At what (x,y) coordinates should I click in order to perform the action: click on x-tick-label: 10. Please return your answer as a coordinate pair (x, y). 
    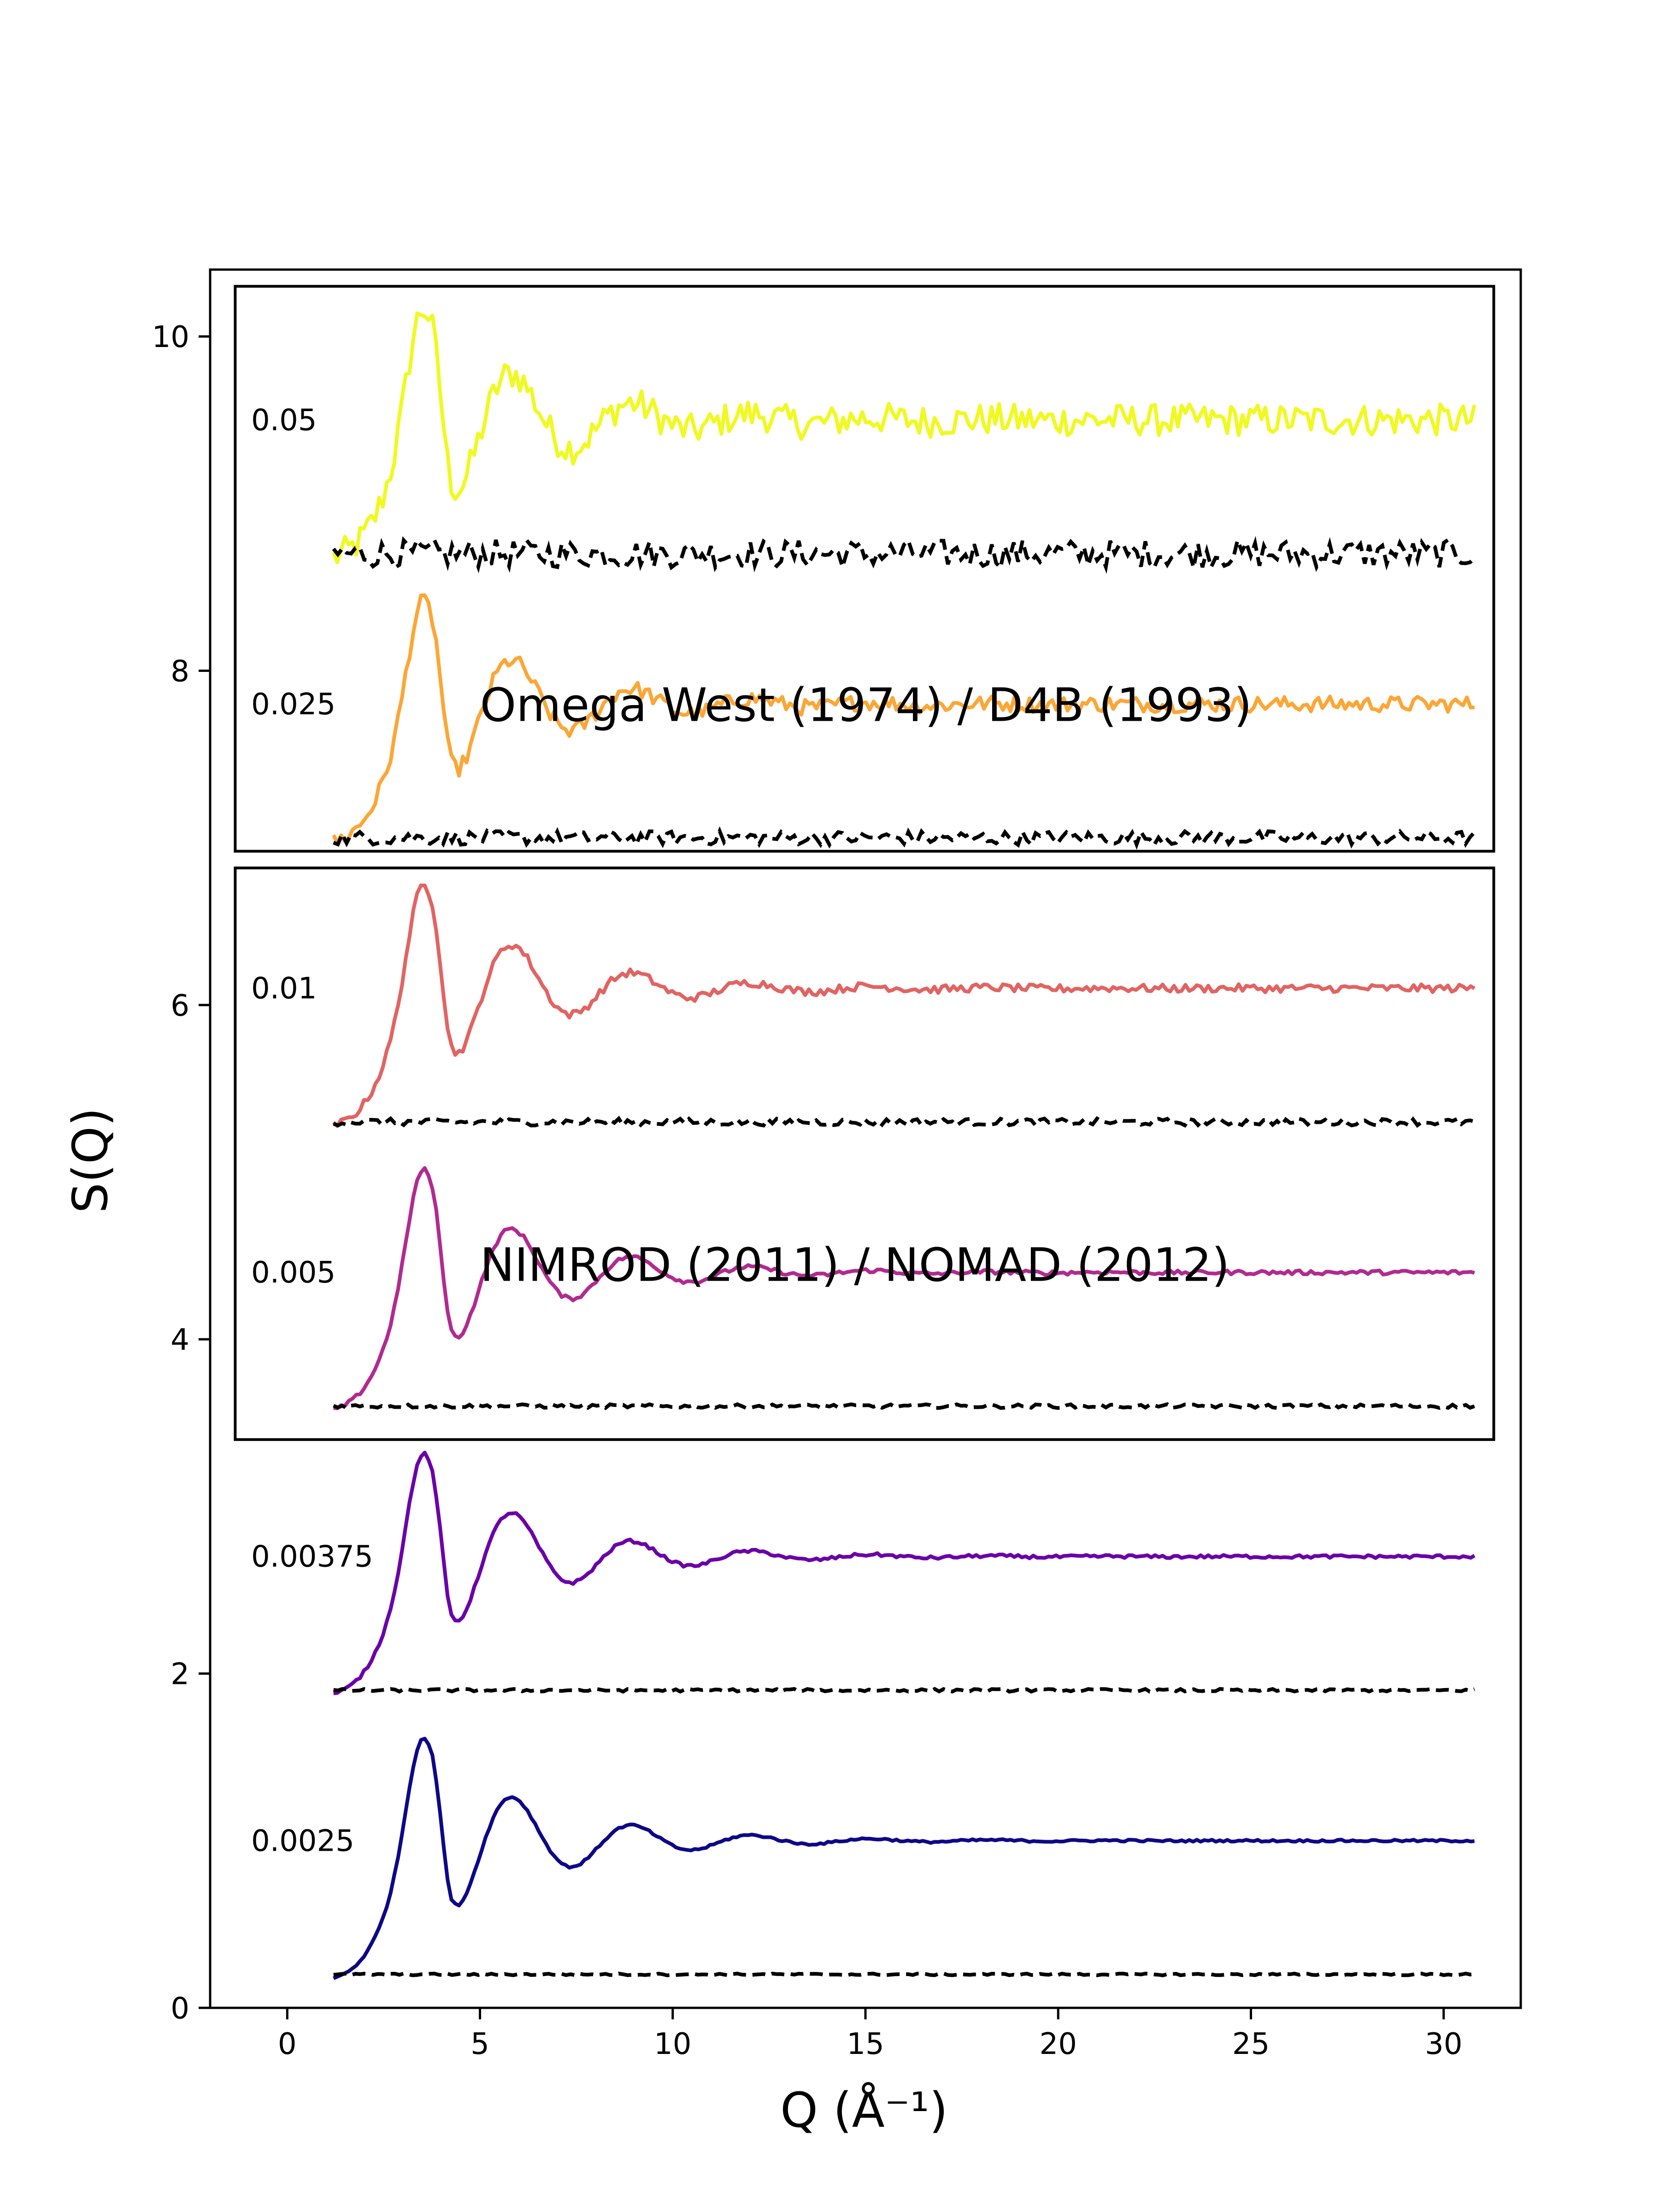
    Looking at the image, I should click on (672, 2044).